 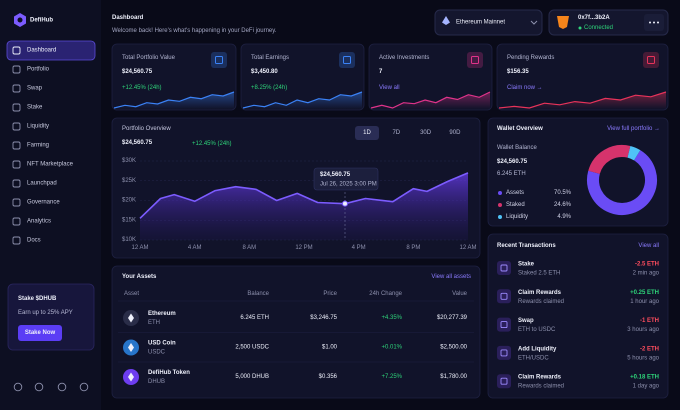 I want to click on tx-amount: -1 ETH, so click(x=649, y=321).